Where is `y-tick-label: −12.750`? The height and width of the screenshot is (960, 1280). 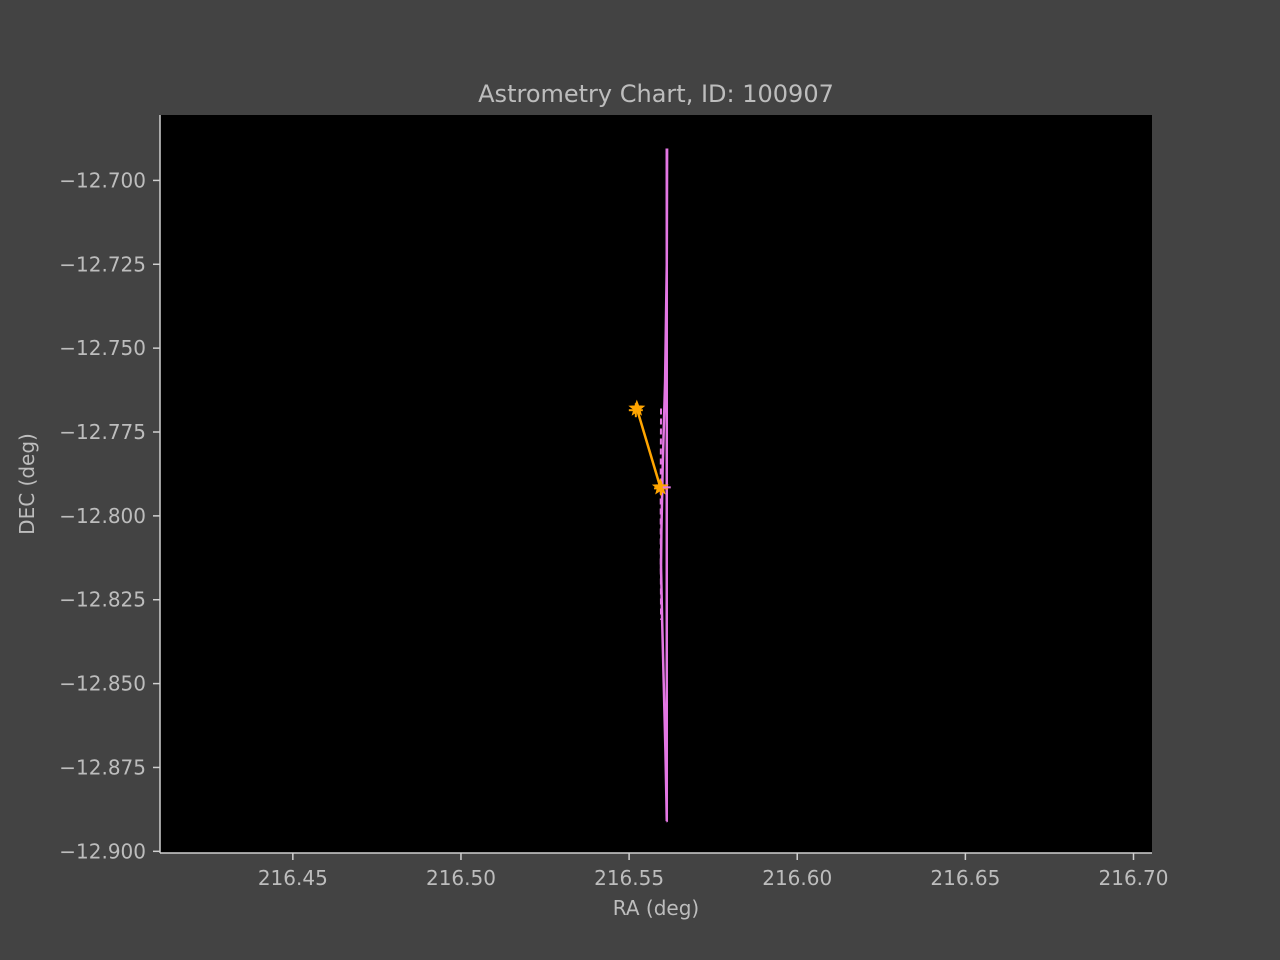
y-tick-label: −12.750 is located at coordinates (102, 348).